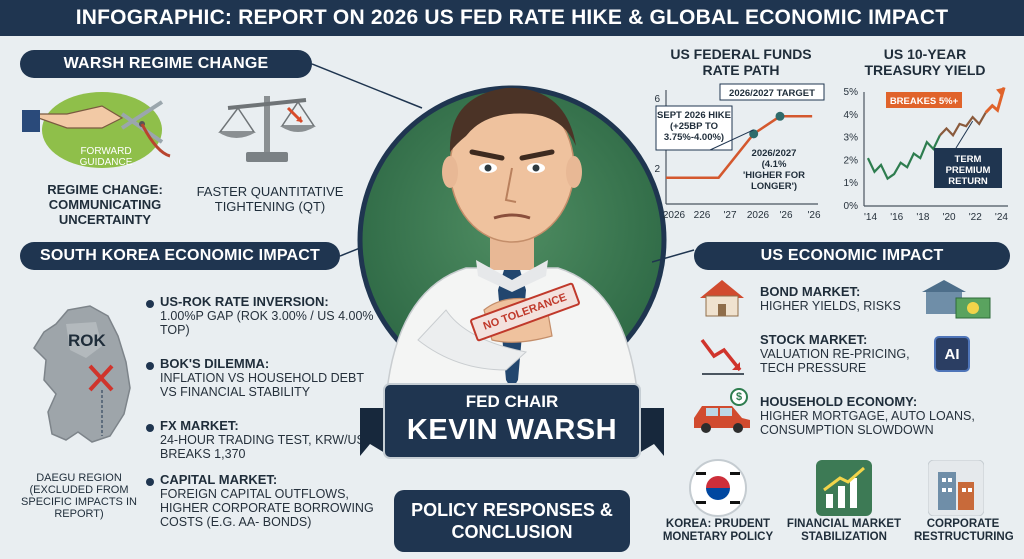 This screenshot has height=559, width=1024. Describe the element at coordinates (722, 298) in the screenshot. I see `house-icon` at that location.